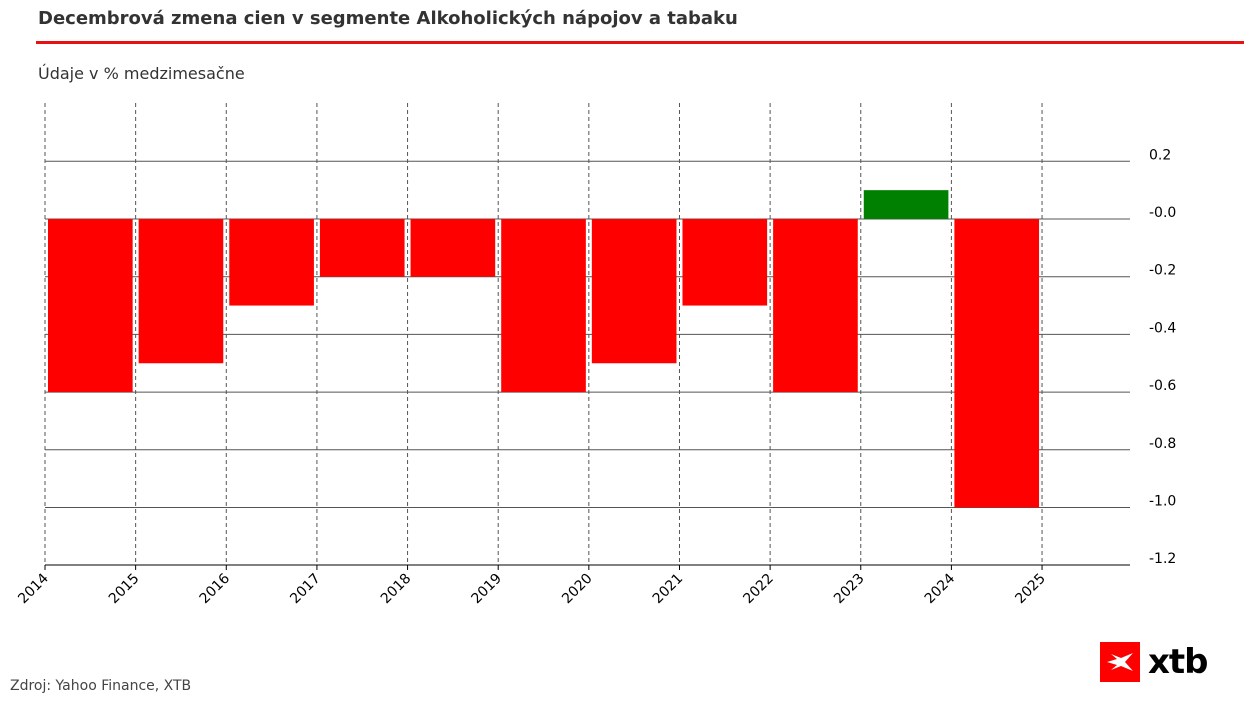 The width and height of the screenshot is (1252, 704). Describe the element at coordinates (668, 589) in the screenshot. I see `x-tick-label: 2021` at that location.